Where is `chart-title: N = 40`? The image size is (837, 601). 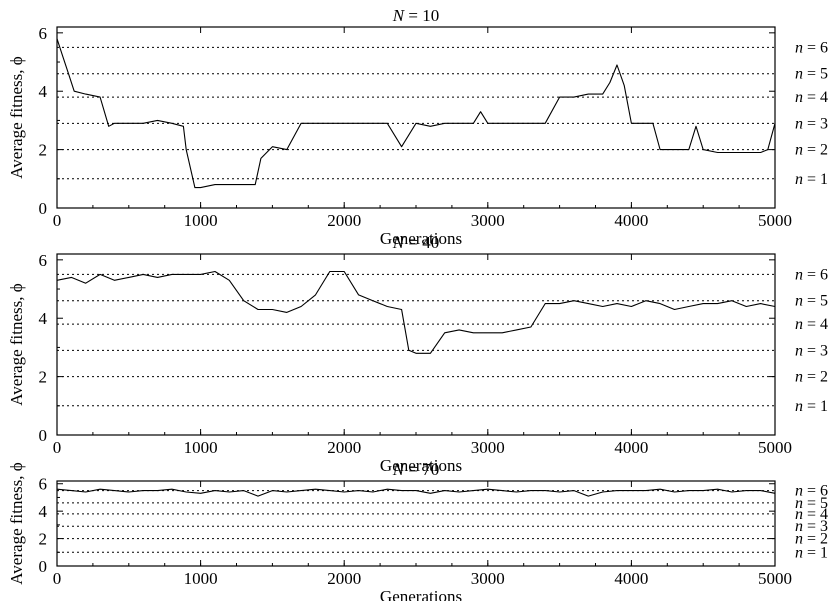 chart-title: N = 40 is located at coordinates (415, 242).